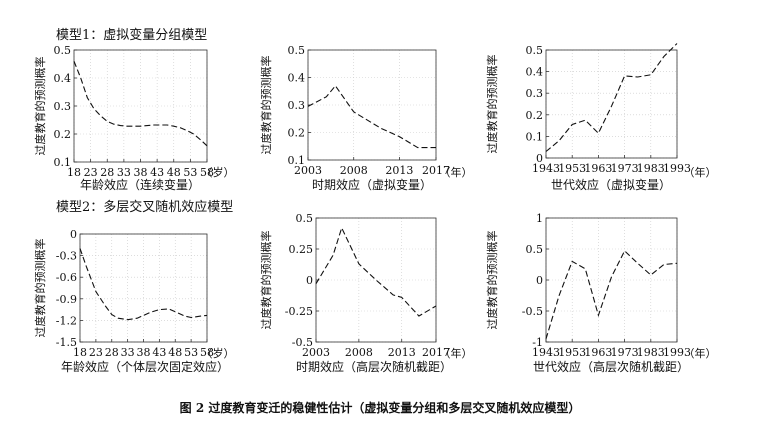 This screenshot has width=761, height=429. I want to click on x-axis-title: 时期效应（高层次随机截距）, so click(374, 366).